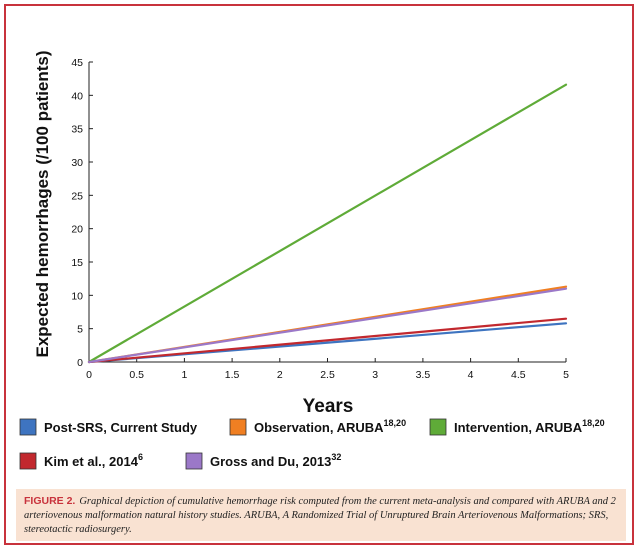  I want to click on x-axis-title: Years, so click(328, 406).